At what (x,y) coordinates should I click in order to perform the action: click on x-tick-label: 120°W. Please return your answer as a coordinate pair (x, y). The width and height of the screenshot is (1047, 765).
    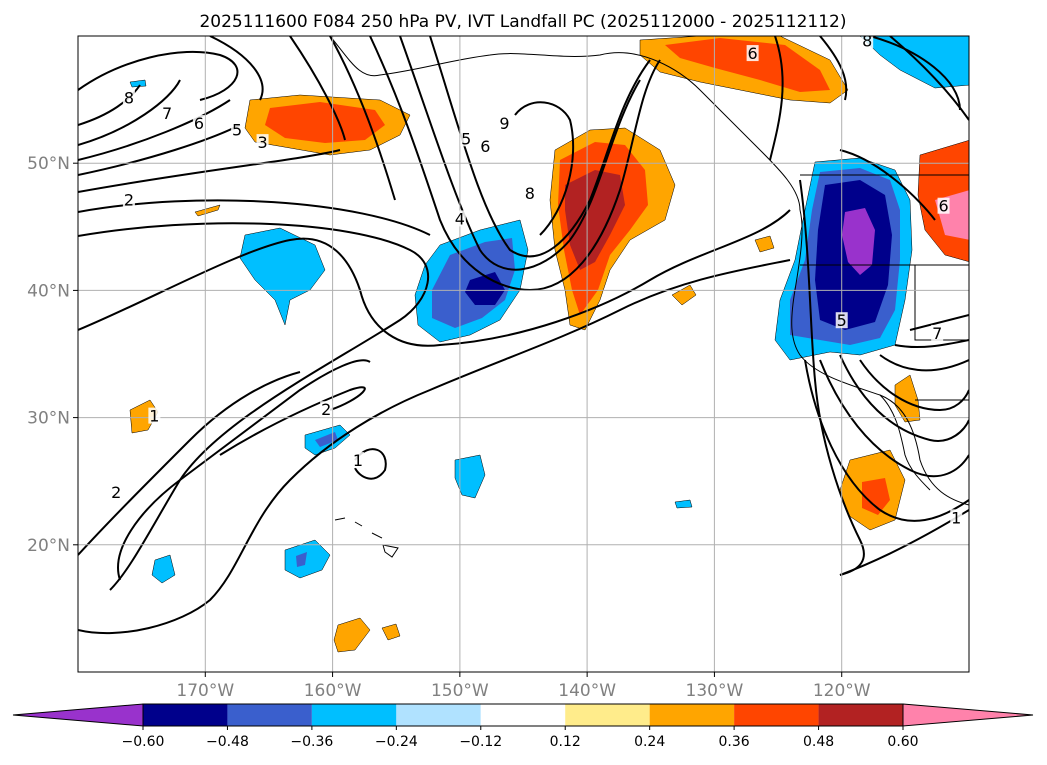
    Looking at the image, I should click on (842, 691).